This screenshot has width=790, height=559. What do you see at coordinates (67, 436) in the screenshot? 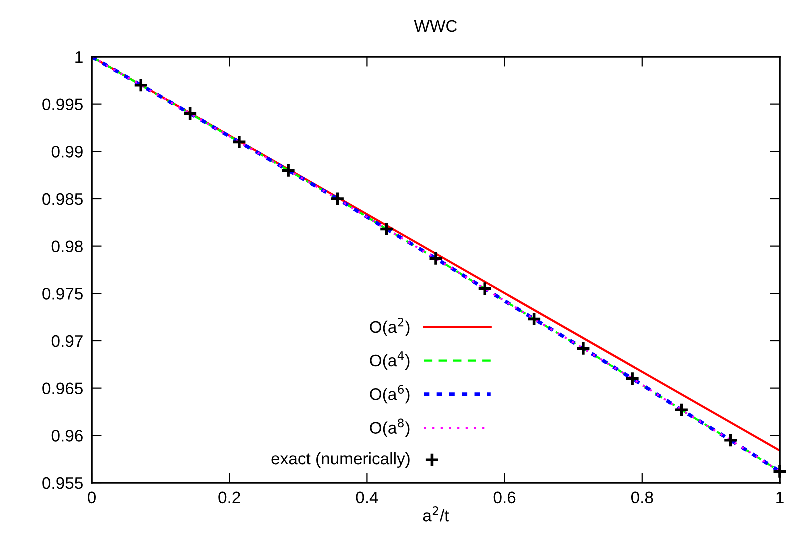
I see `y-tick-label: 0.96` at bounding box center [67, 436].